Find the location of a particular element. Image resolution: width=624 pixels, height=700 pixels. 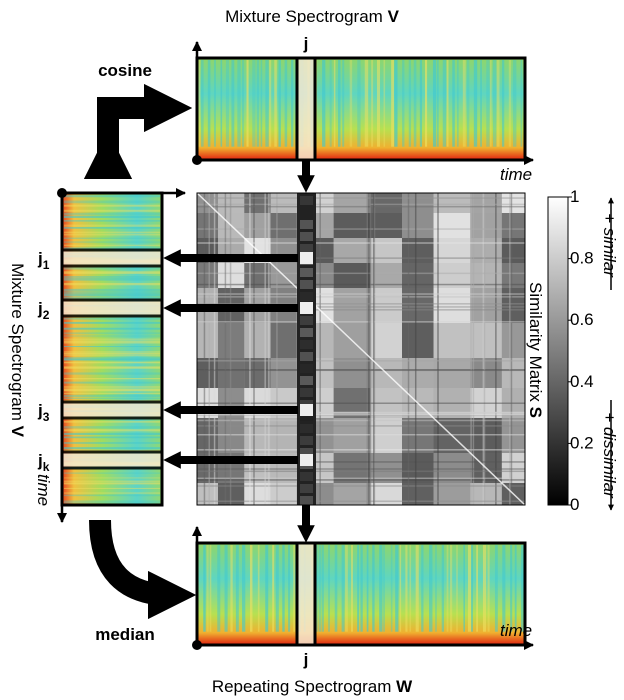

colorbar-high: + similar is located at coordinates (609, 245).